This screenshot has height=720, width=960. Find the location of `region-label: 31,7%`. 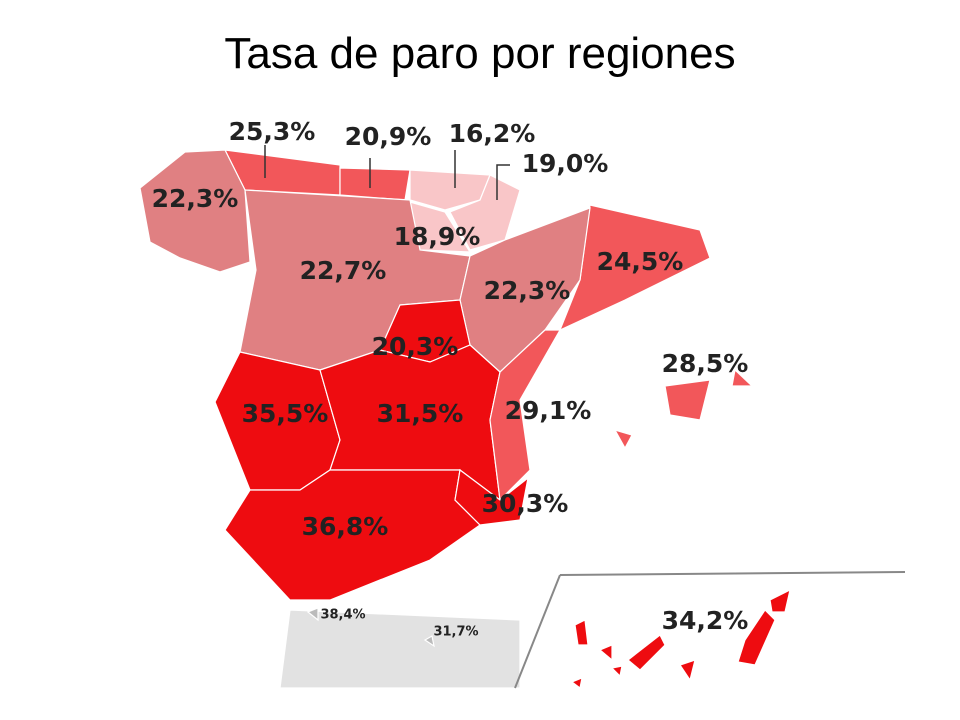

region-label: 31,7% is located at coordinates (455, 632).